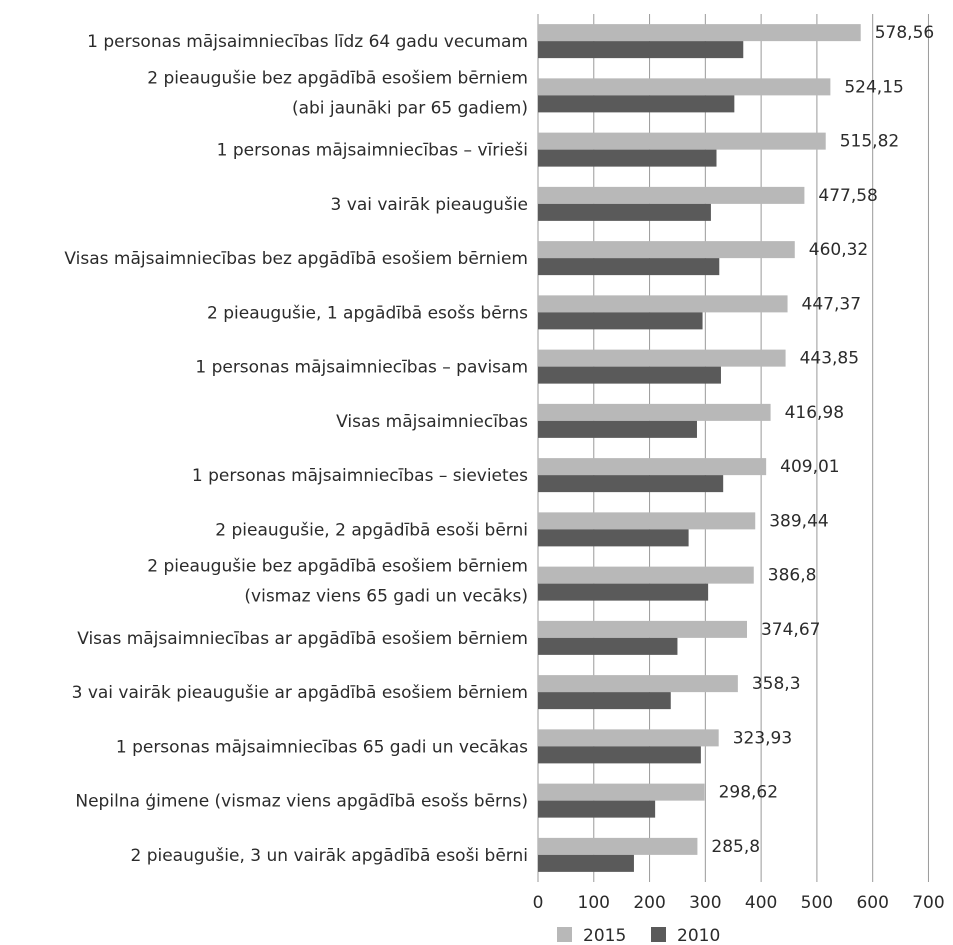  Describe the element at coordinates (594, 903) in the screenshot. I see `x-tick-label-100: 100` at that location.